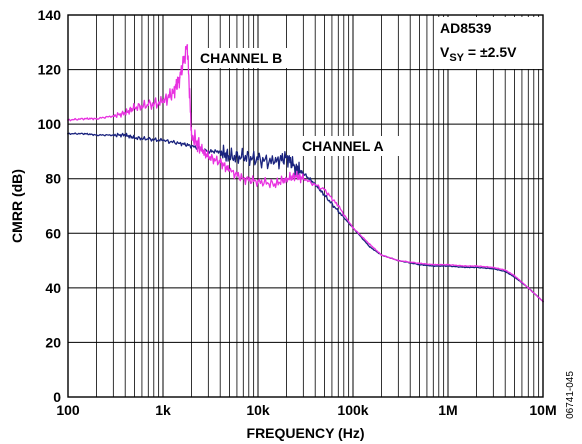 The width and height of the screenshot is (582, 444). What do you see at coordinates (50, 15) in the screenshot?
I see `y-tick-label: 140` at bounding box center [50, 15].